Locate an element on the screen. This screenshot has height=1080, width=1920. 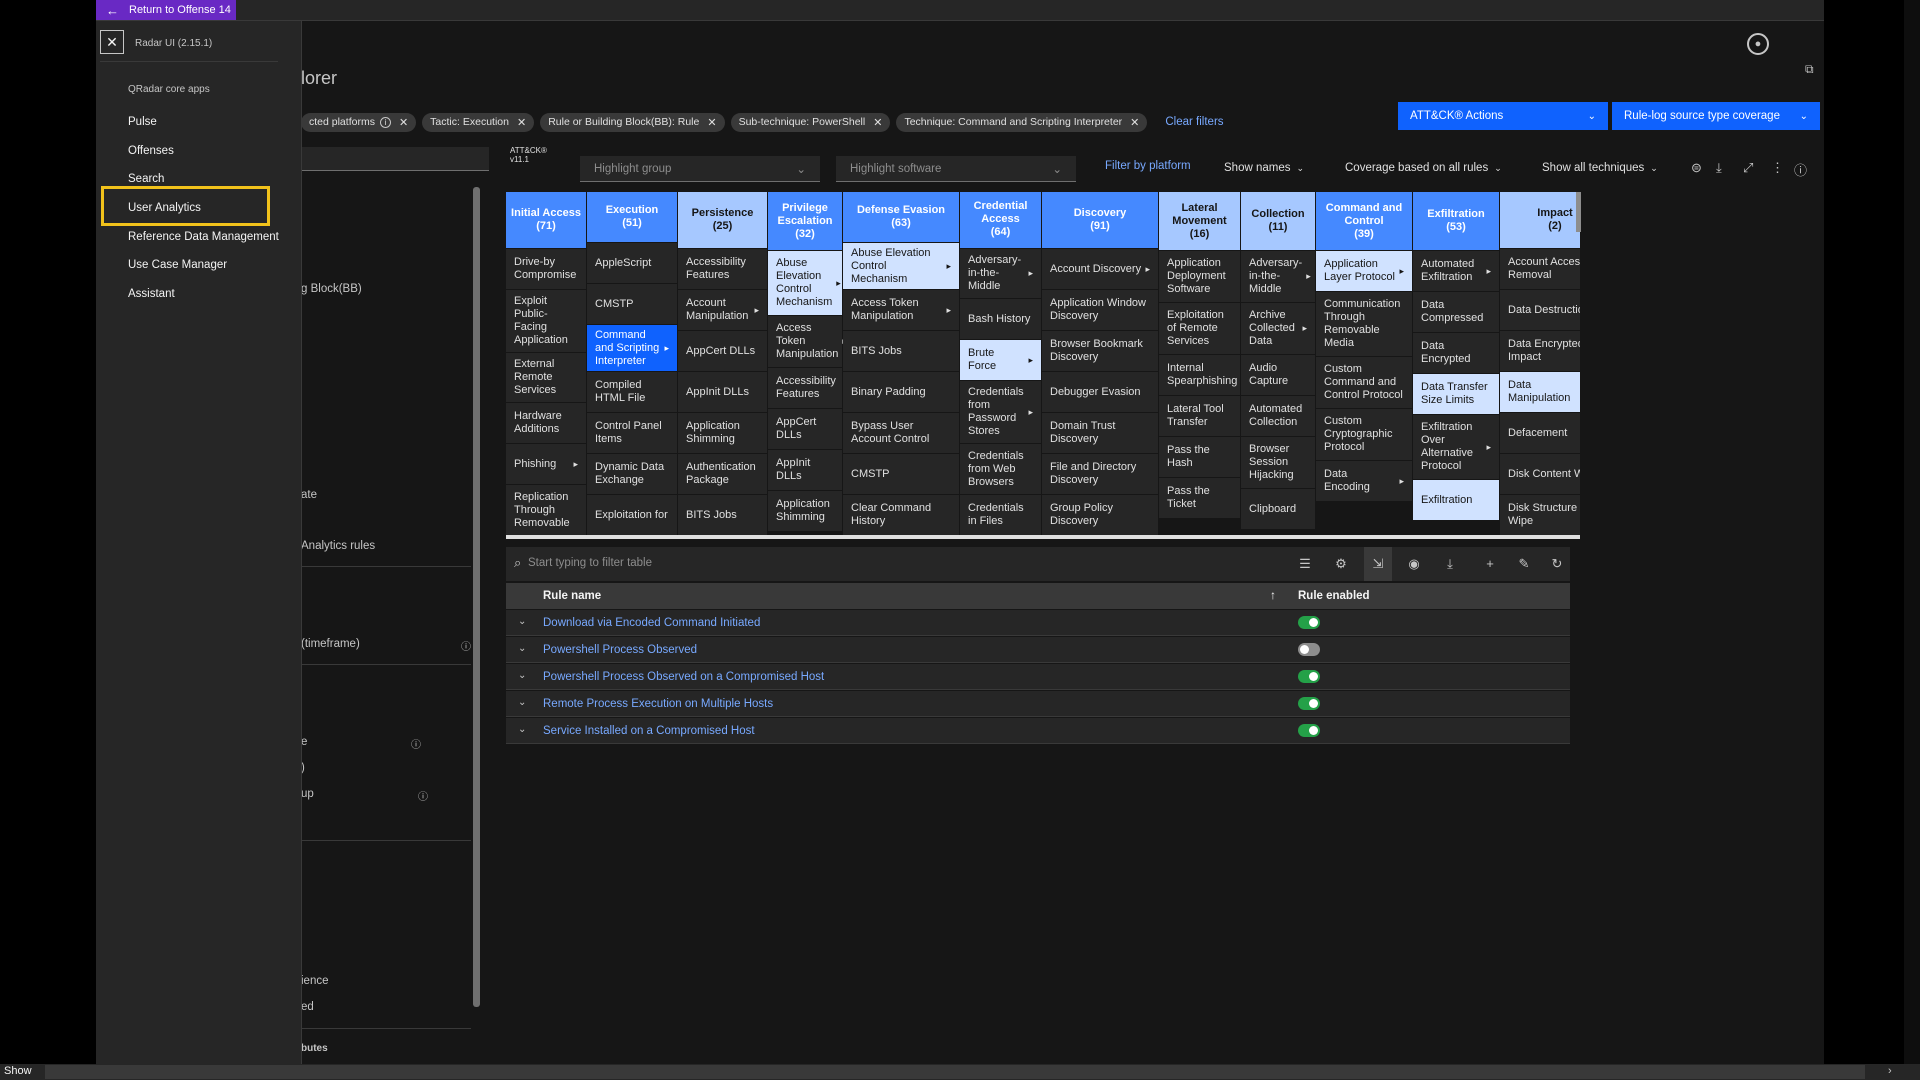
technique-cell: Binary Padding is located at coordinates (901, 392).